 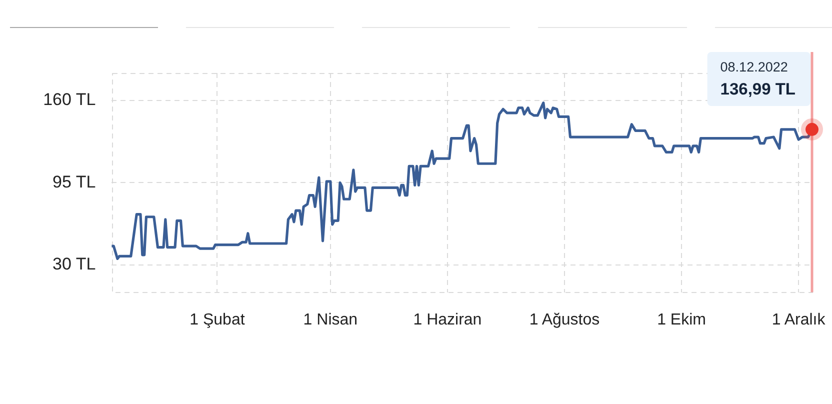 I want to click on x-tick-label: 1 Ekim, so click(x=681, y=319).